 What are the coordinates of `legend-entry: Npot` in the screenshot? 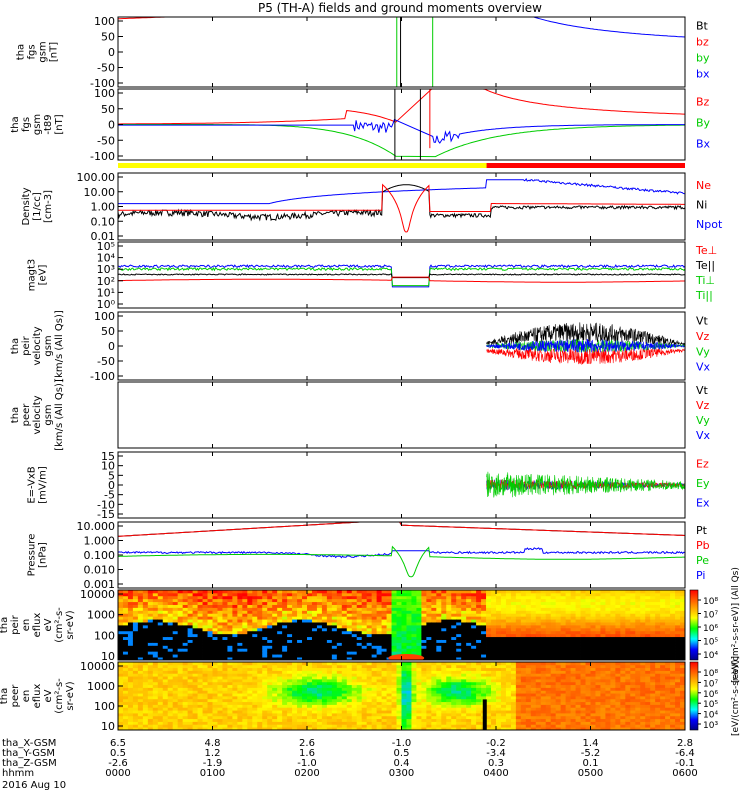 It's located at (709, 224).